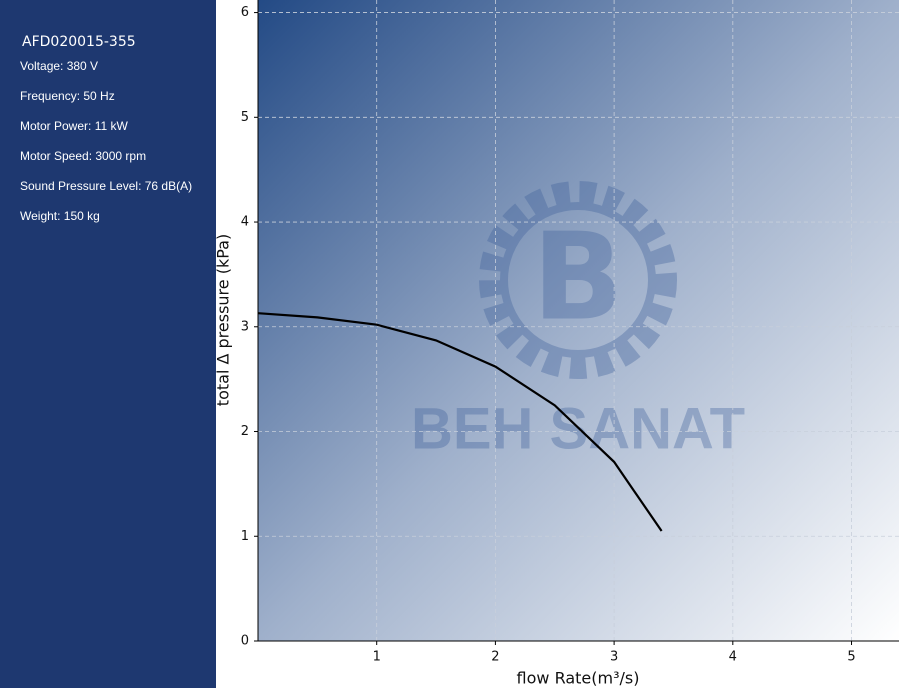 Image resolution: width=899 pixels, height=692 pixels. I want to click on watermark-logo: B, so click(578, 280).